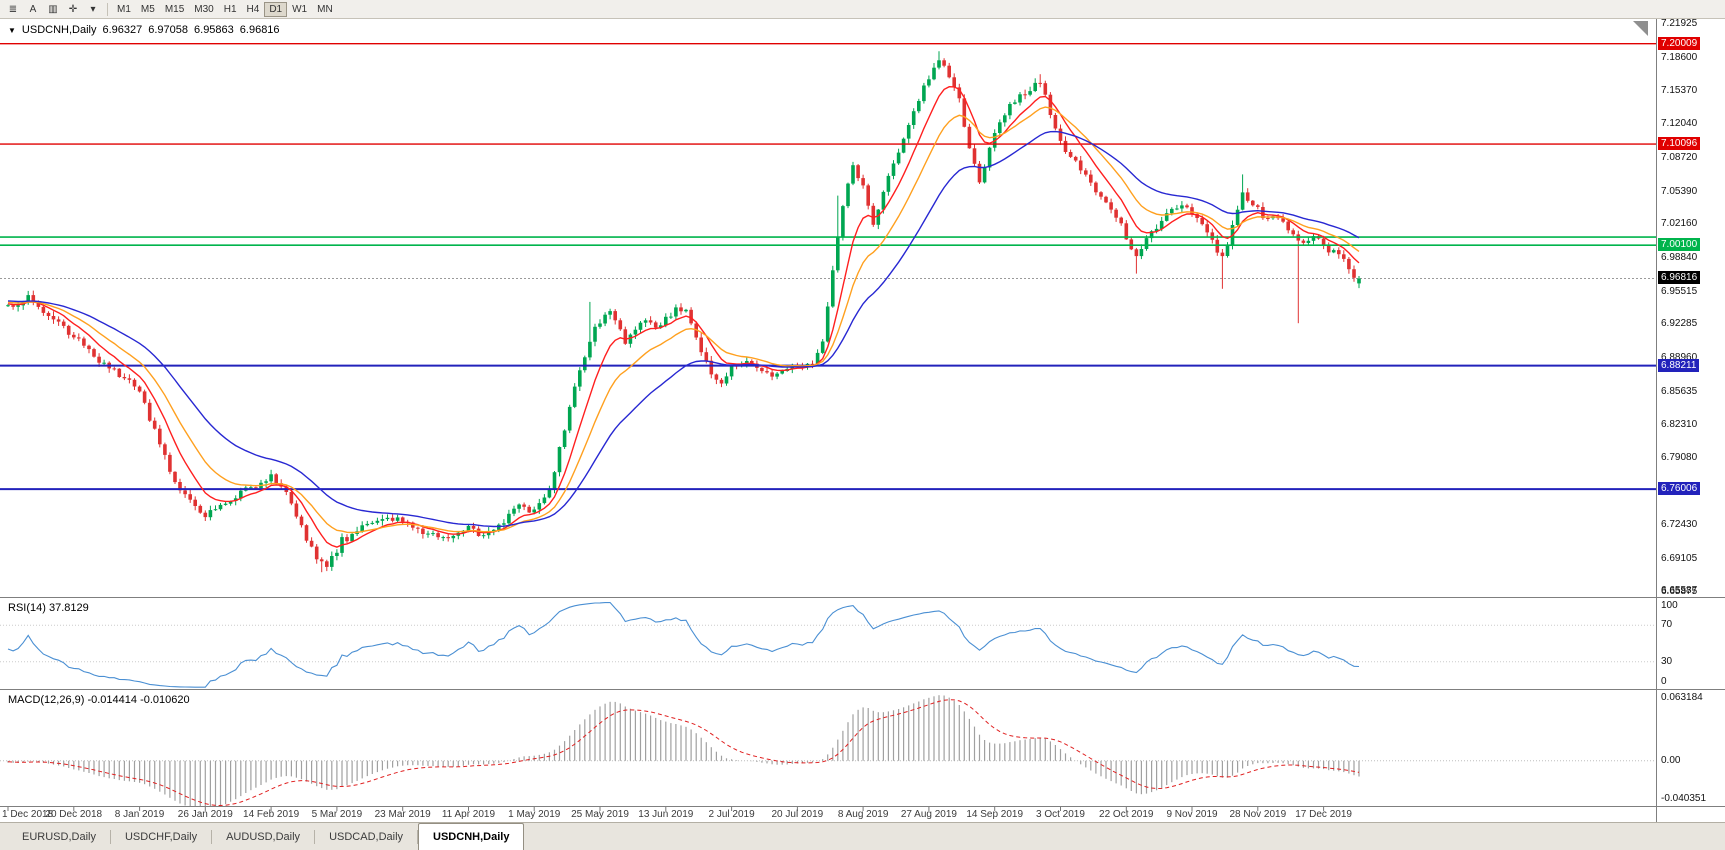 This screenshot has height=850, width=1725. I want to click on date-label: 25 May 2019, so click(600, 814).